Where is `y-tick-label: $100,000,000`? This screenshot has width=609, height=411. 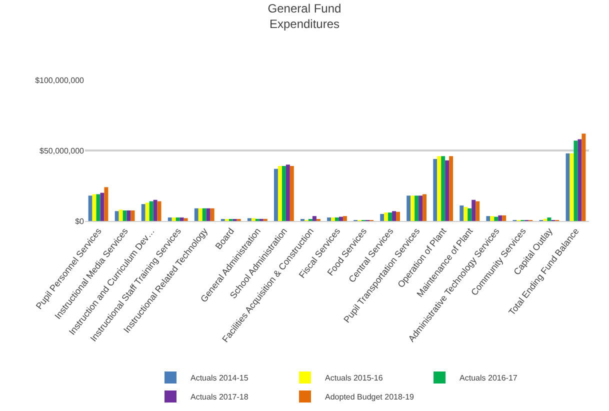 y-tick-label: $100,000,000 is located at coordinates (60, 80).